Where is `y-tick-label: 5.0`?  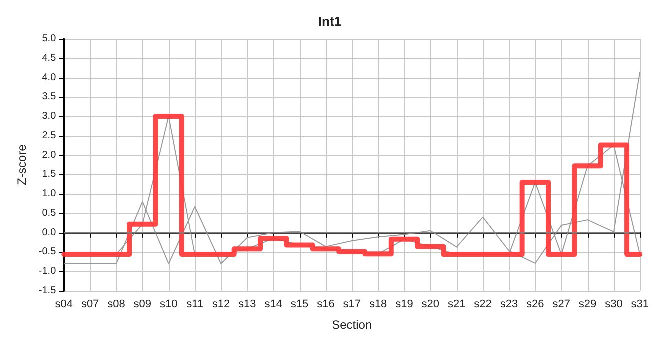 y-tick-label: 5.0 is located at coordinates (49, 39).